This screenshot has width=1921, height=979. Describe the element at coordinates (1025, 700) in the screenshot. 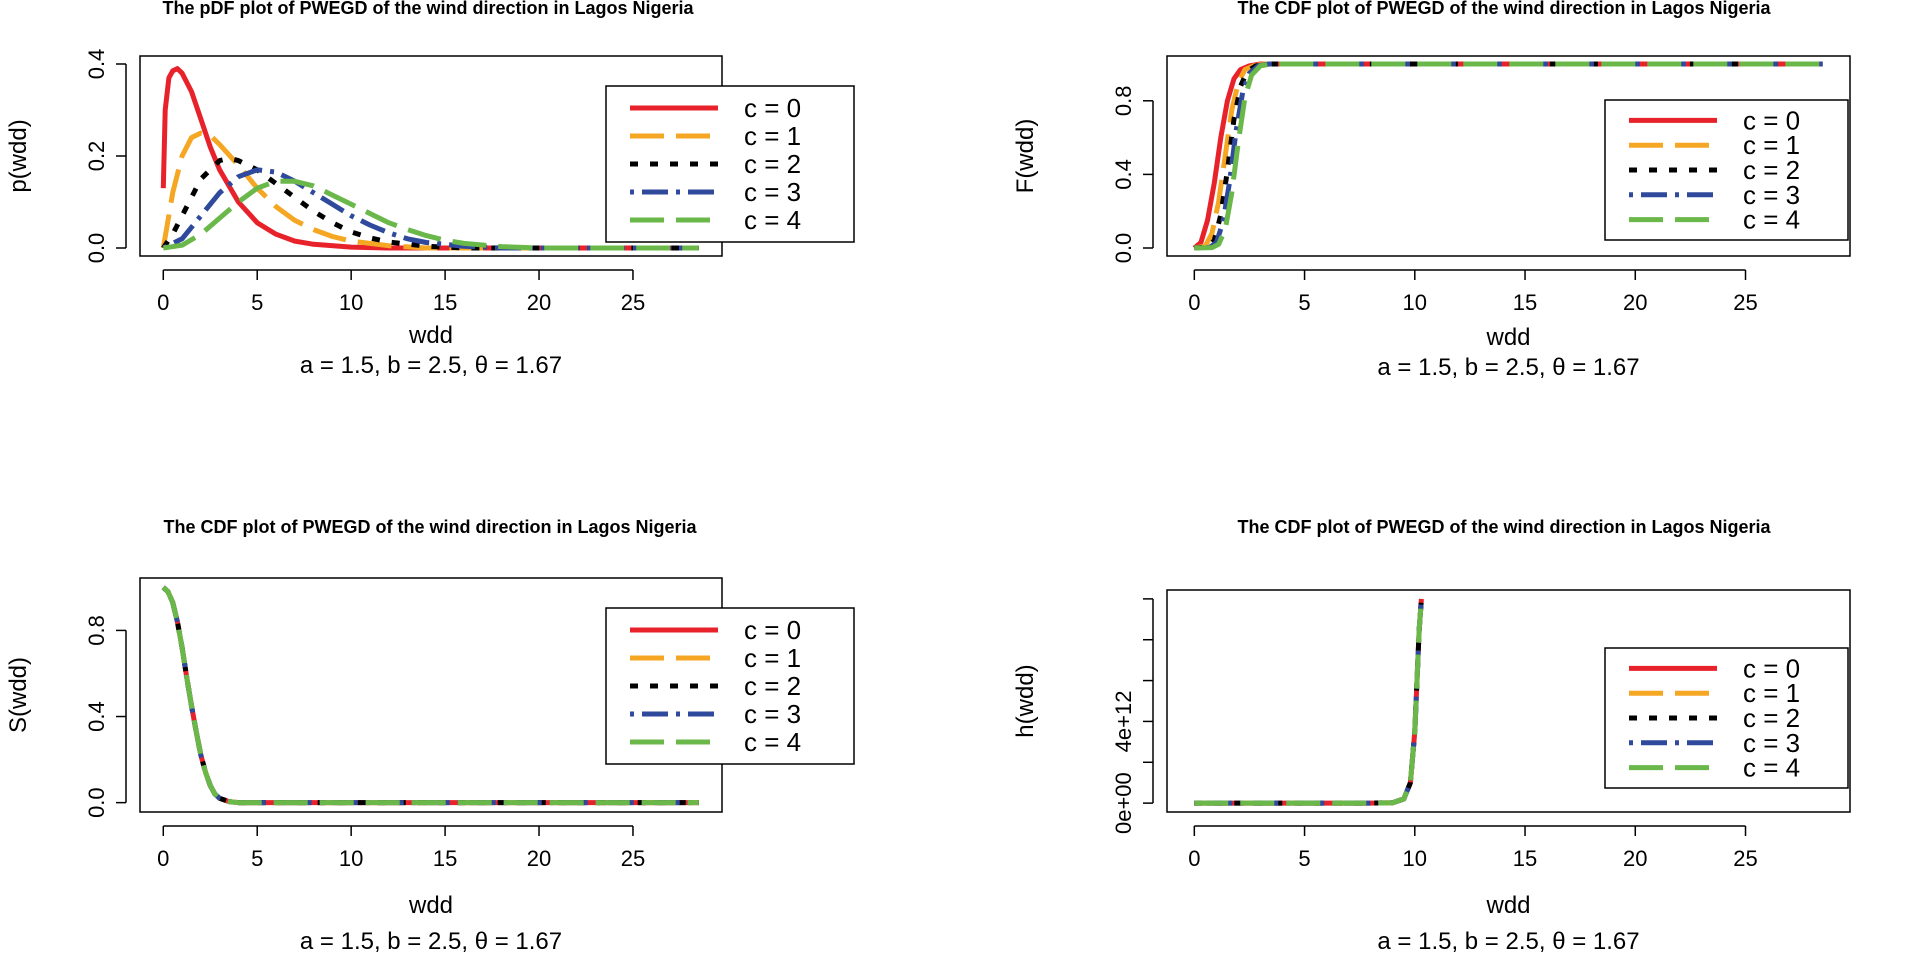

I see `y-axis-label: h(wdd)` at that location.